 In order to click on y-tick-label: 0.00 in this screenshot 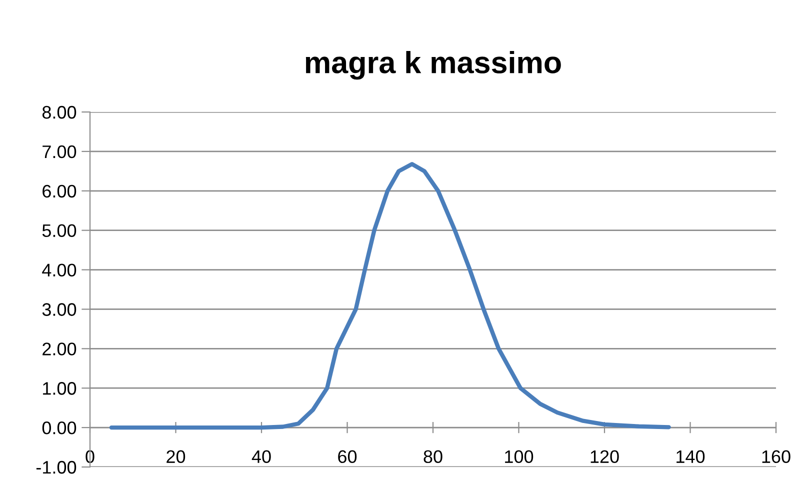, I will do `click(59, 427)`.